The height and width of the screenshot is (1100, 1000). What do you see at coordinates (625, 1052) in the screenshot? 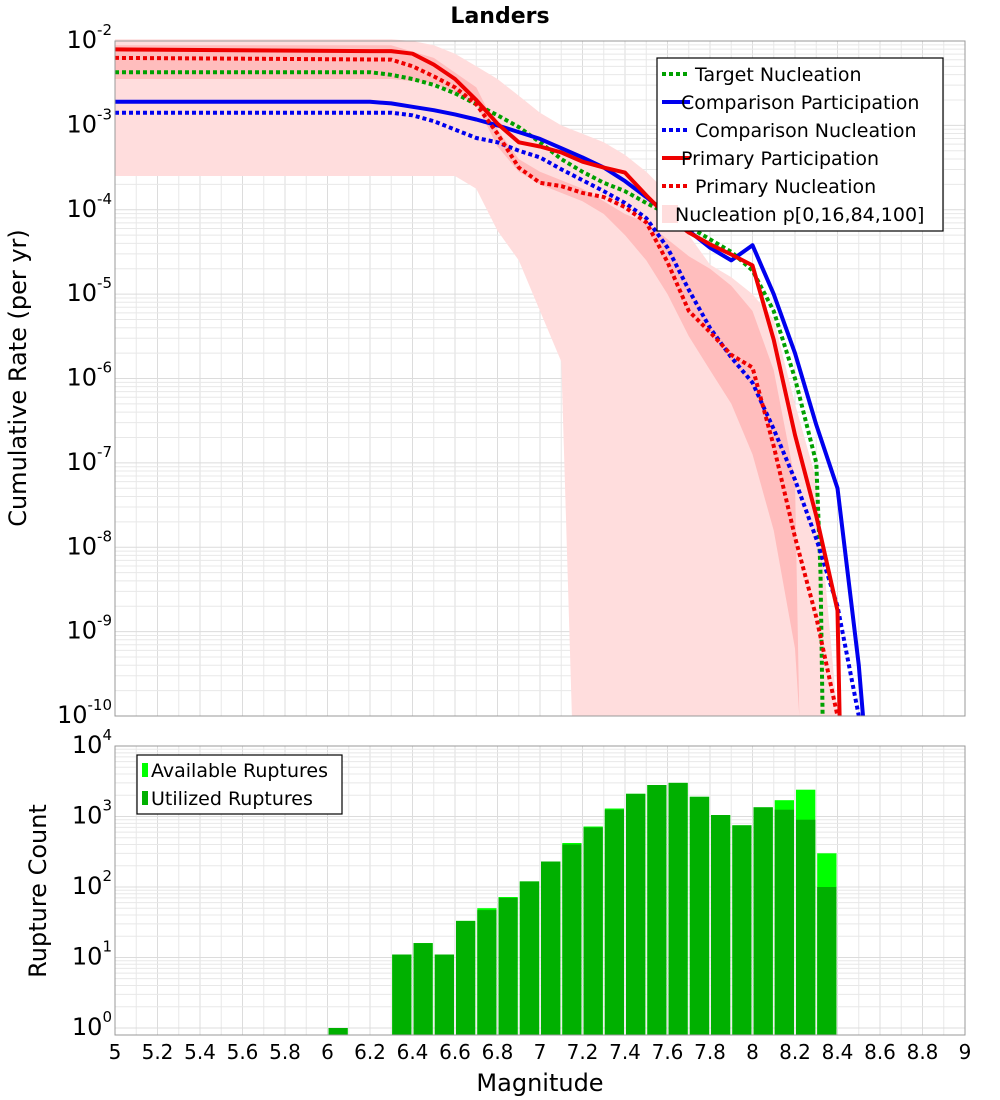
I see `x-tick-label: 7.4` at bounding box center [625, 1052].